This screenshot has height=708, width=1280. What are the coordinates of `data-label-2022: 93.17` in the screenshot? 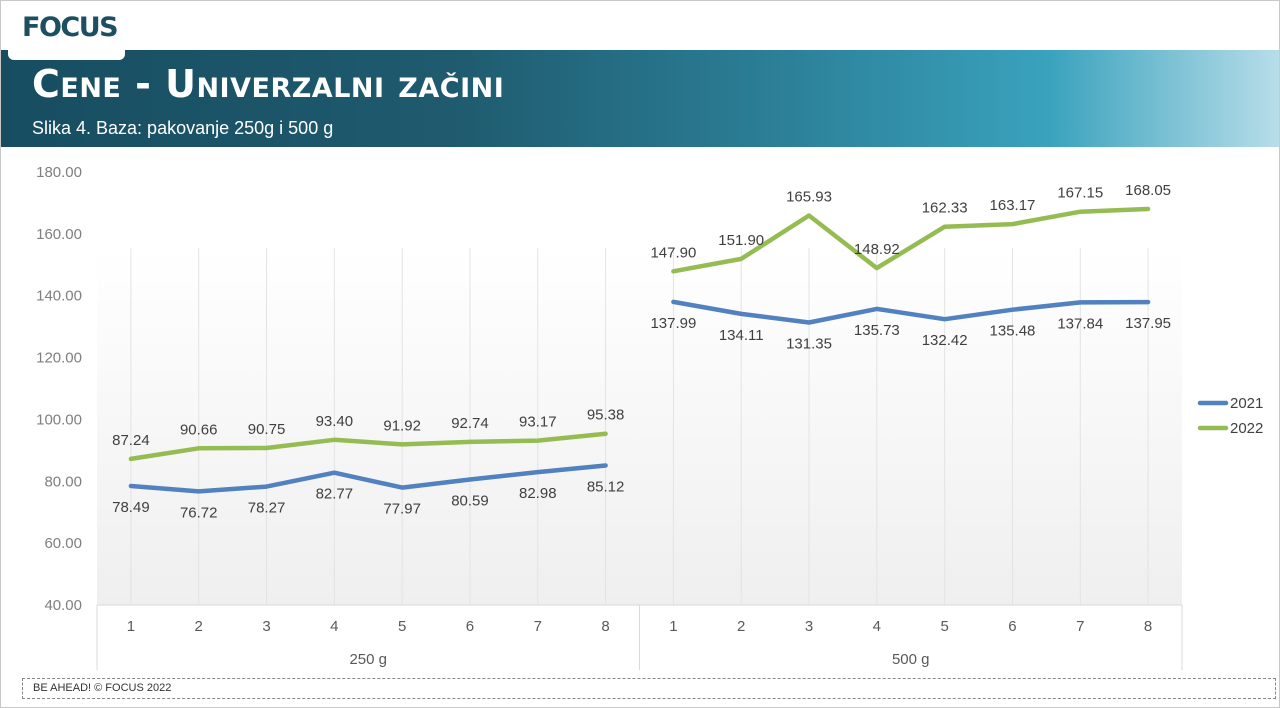 It's located at (538, 422).